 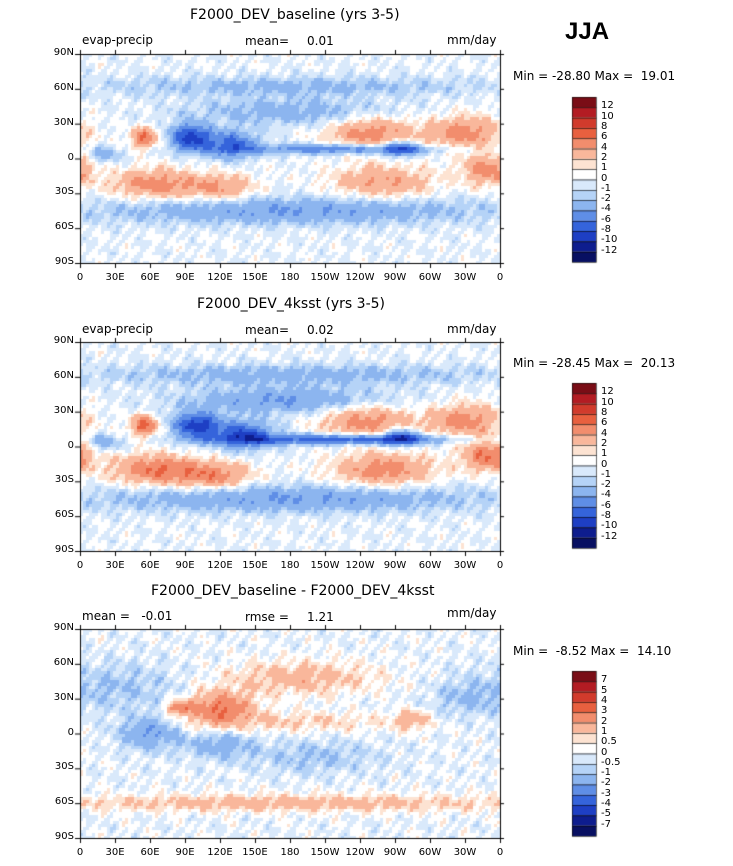 What do you see at coordinates (604, 690) in the screenshot?
I see `colorbar-label: 5` at bounding box center [604, 690].